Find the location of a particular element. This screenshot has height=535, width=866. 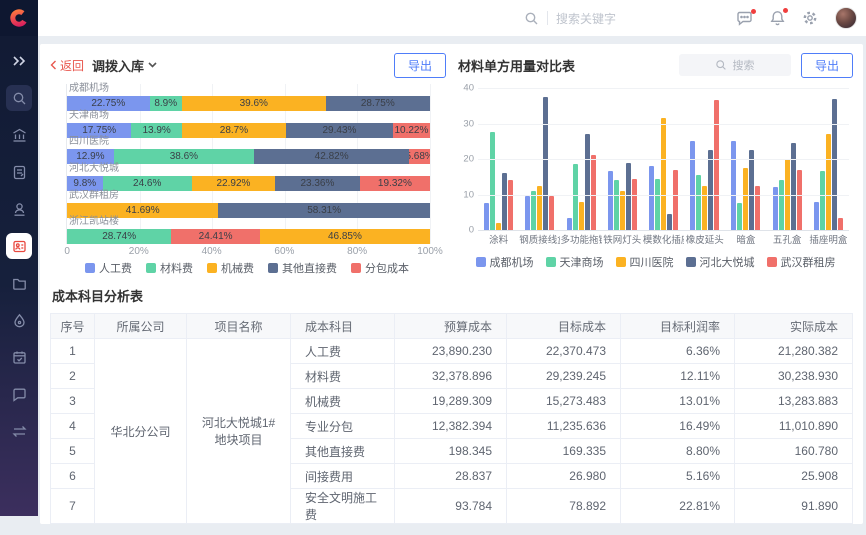

sidebar-item-user is located at coordinates (19, 209).